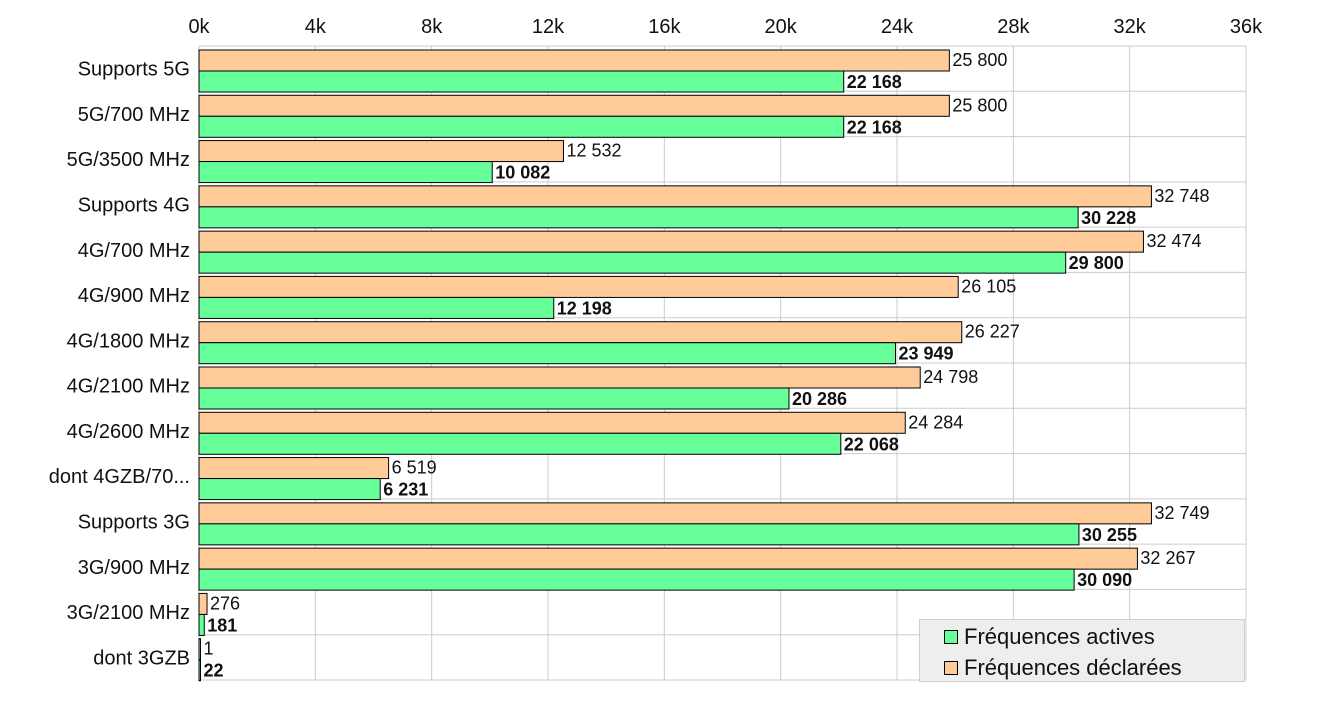 This screenshot has height=713, width=1319. I want to click on data-label-active: 20 286, so click(819, 399).